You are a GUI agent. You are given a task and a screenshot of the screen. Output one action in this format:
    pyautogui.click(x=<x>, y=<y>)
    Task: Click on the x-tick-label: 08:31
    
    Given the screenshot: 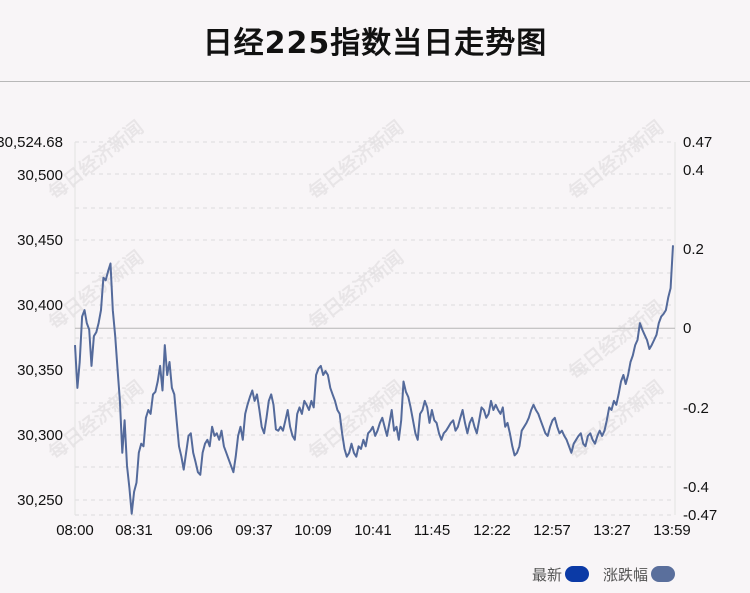 What is the action you would take?
    pyautogui.click(x=134, y=530)
    